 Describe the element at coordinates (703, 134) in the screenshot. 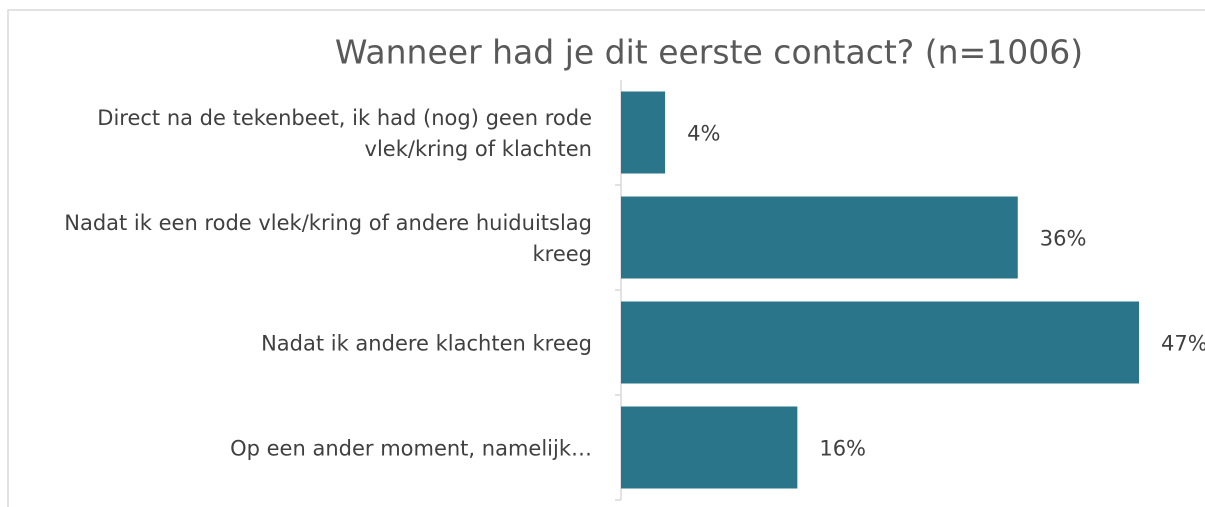

I see `value-label: 4%` at that location.